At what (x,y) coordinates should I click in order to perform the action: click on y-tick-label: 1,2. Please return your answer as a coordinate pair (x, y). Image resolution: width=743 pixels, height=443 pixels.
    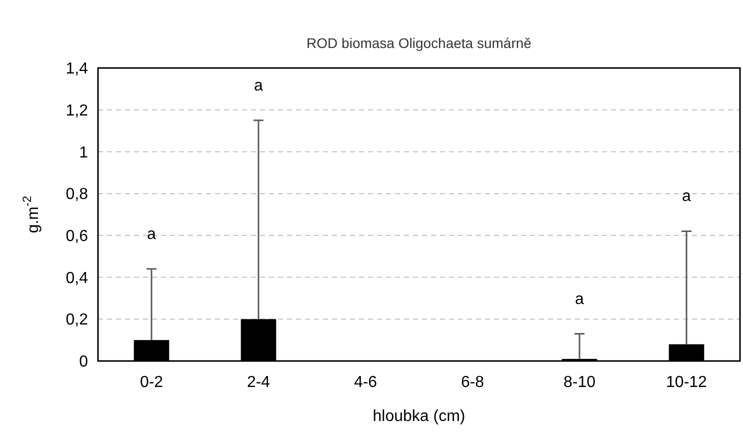
    Looking at the image, I should click on (77, 111).